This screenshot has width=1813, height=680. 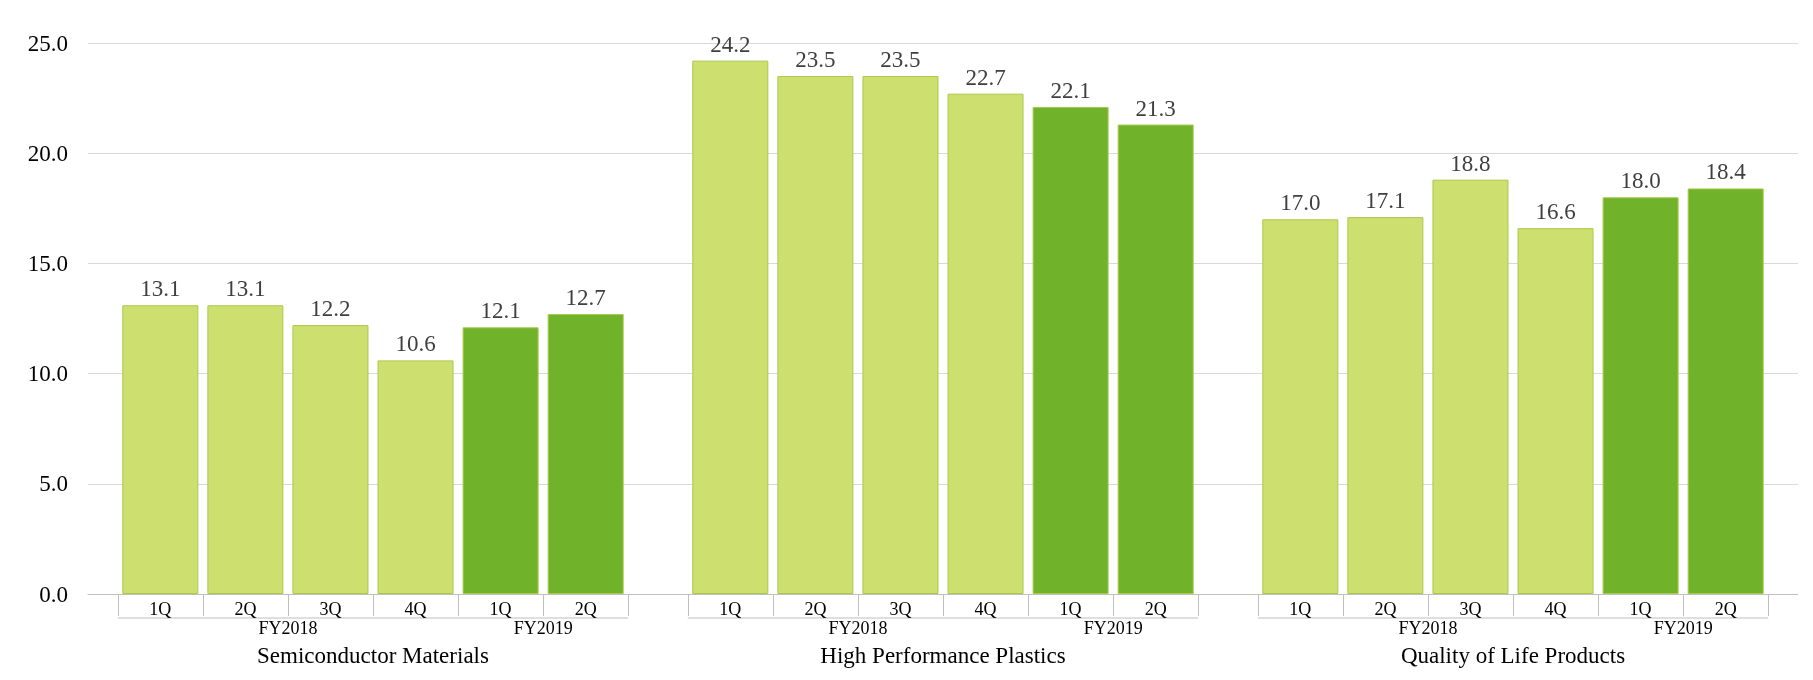 I want to click on y-tick-label: 25.0, so click(x=47, y=43).